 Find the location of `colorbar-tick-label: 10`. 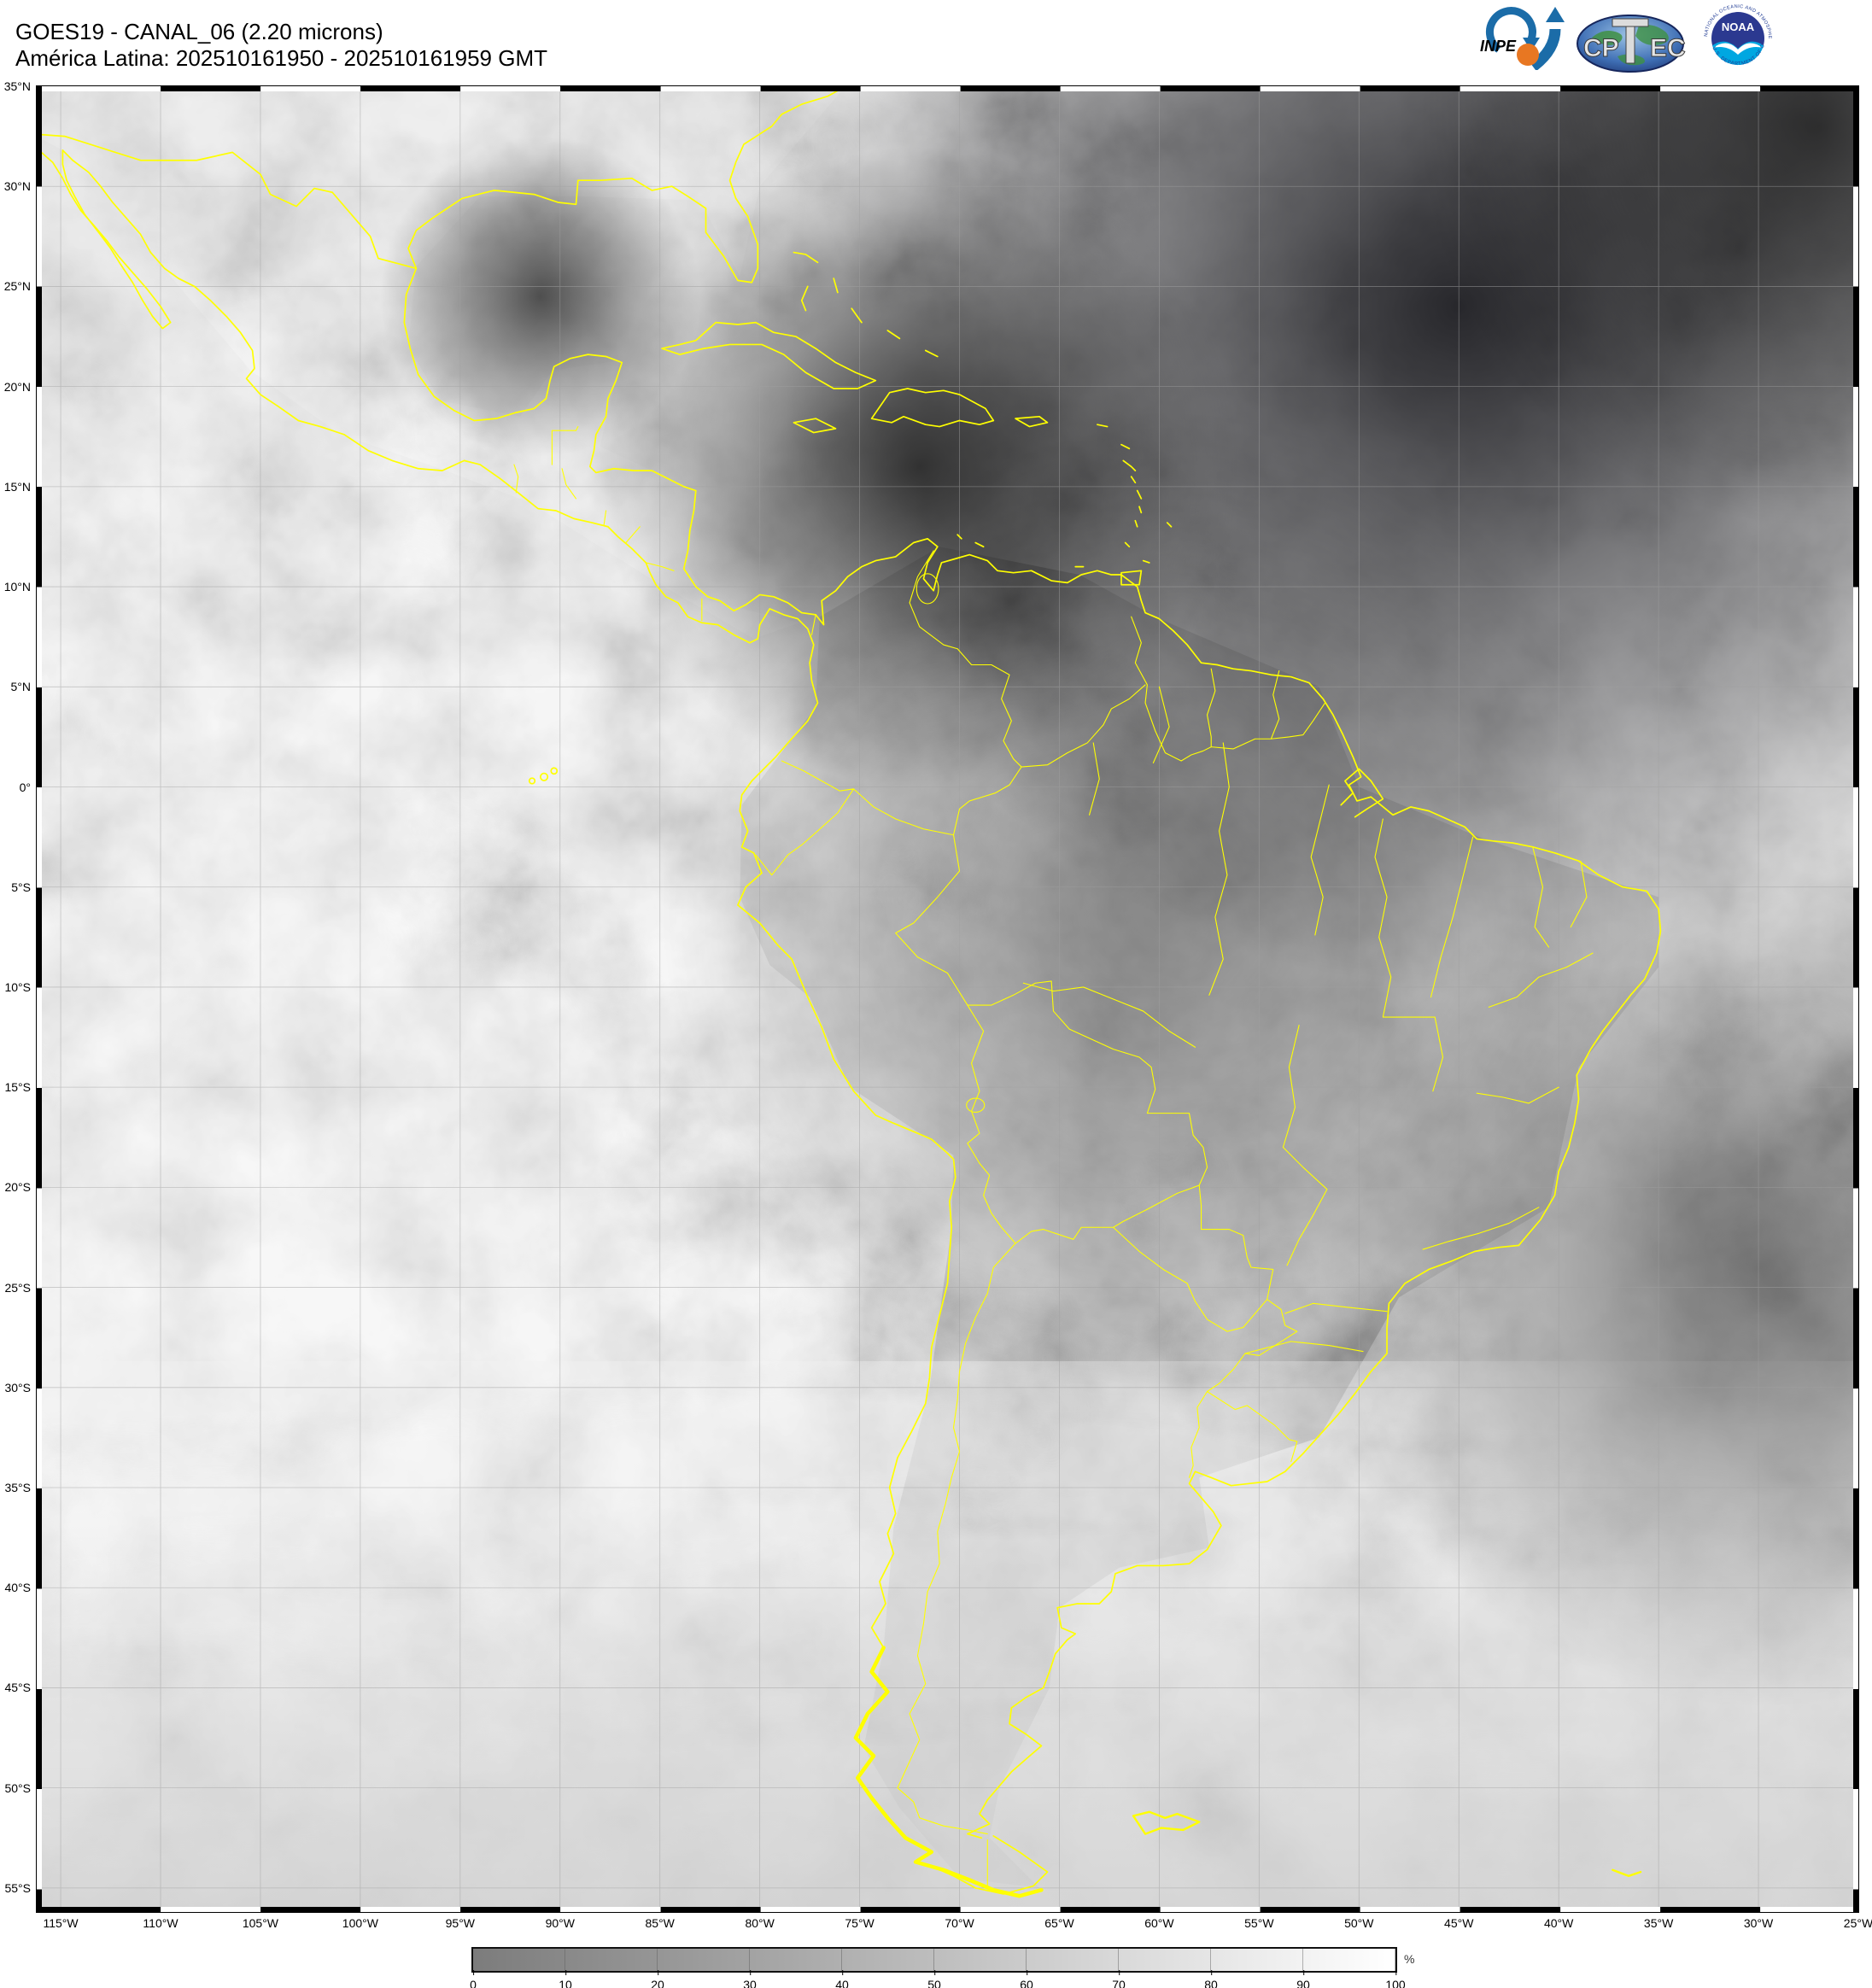

colorbar-tick-label: 10 is located at coordinates (565, 1979).